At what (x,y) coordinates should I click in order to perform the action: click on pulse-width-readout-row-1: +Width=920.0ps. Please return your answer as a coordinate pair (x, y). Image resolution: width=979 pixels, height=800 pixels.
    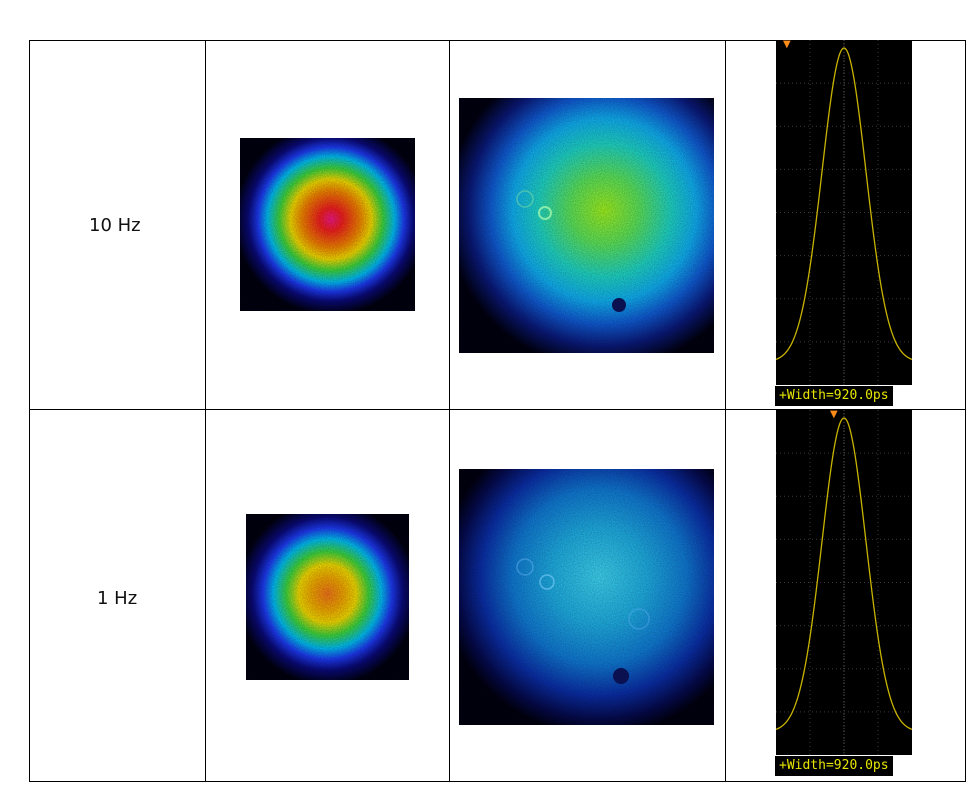
    Looking at the image, I should click on (834, 396).